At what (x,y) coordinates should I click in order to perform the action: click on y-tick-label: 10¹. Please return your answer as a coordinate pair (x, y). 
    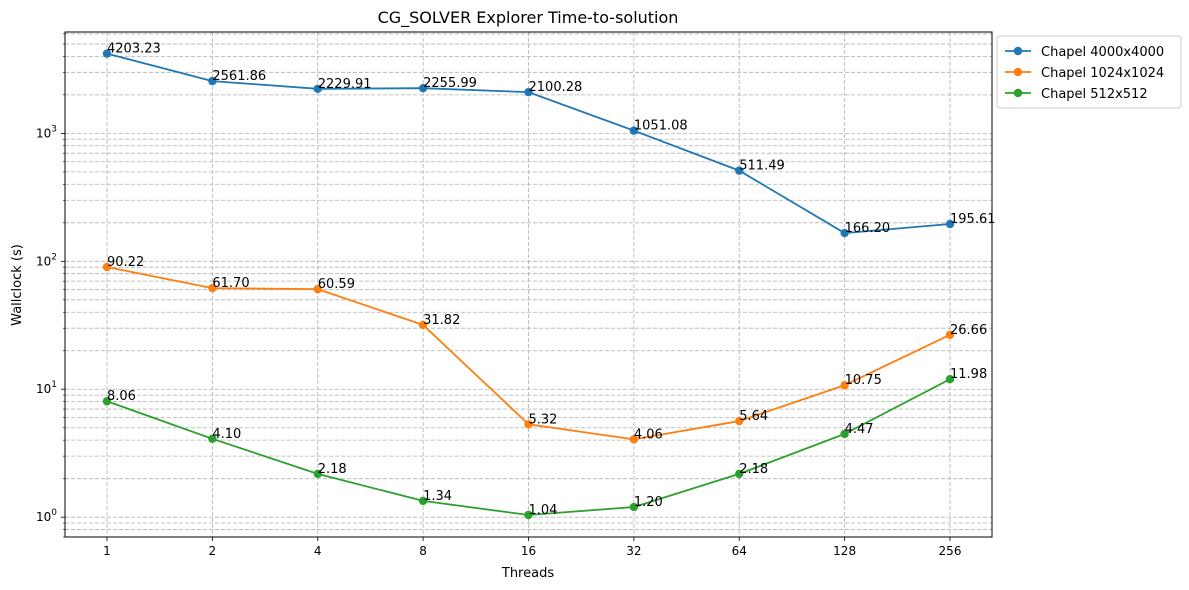
    Looking at the image, I should click on (46, 388).